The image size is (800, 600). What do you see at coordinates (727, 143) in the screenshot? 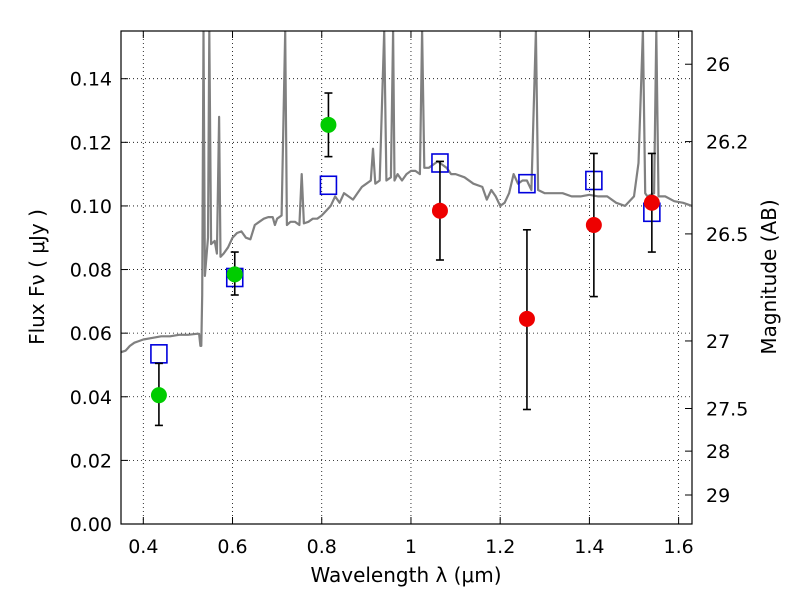
I see `right-tick-label: 26.2` at bounding box center [727, 143].